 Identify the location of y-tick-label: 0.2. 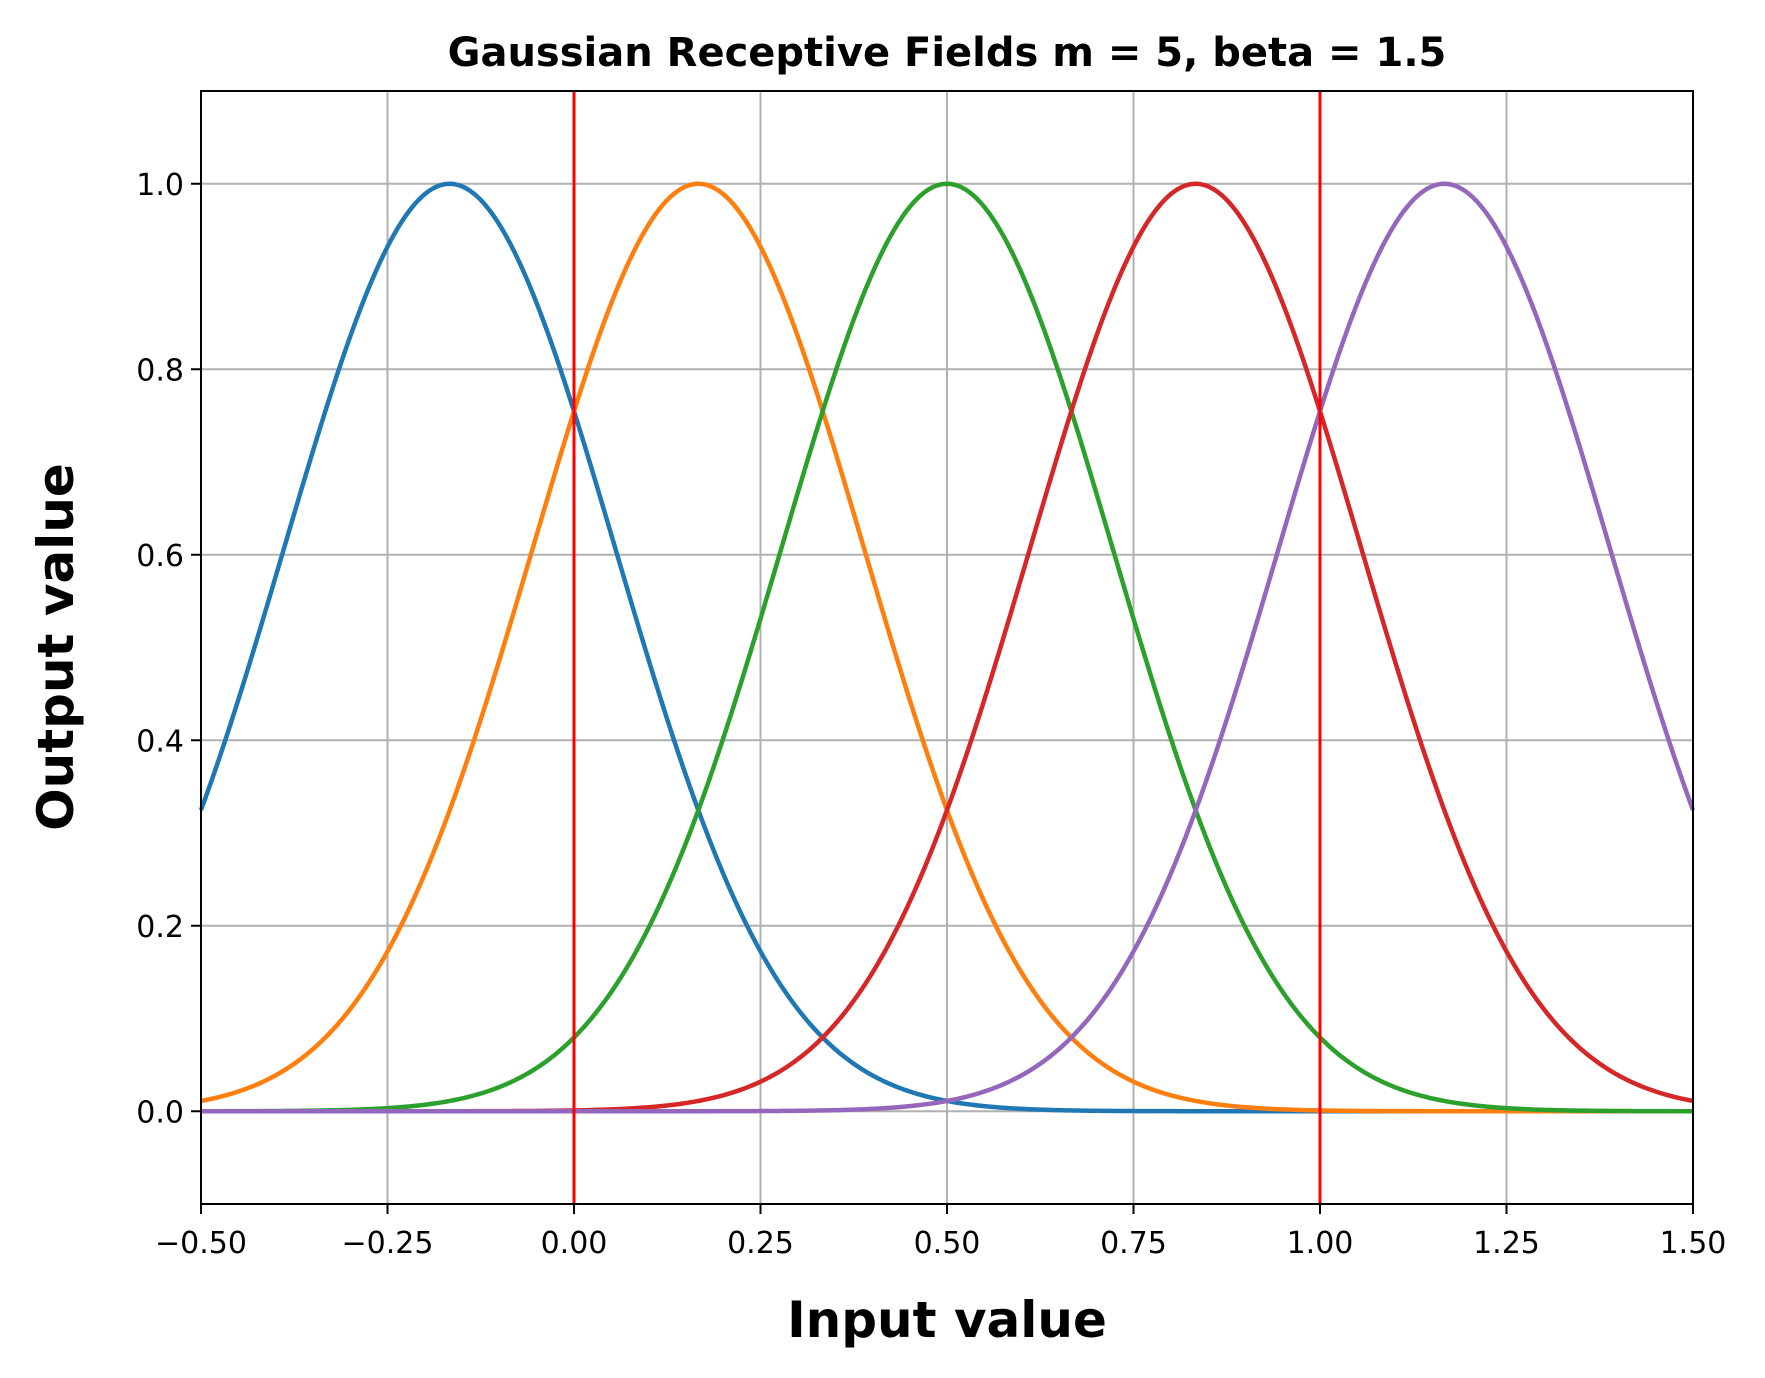
(160, 927).